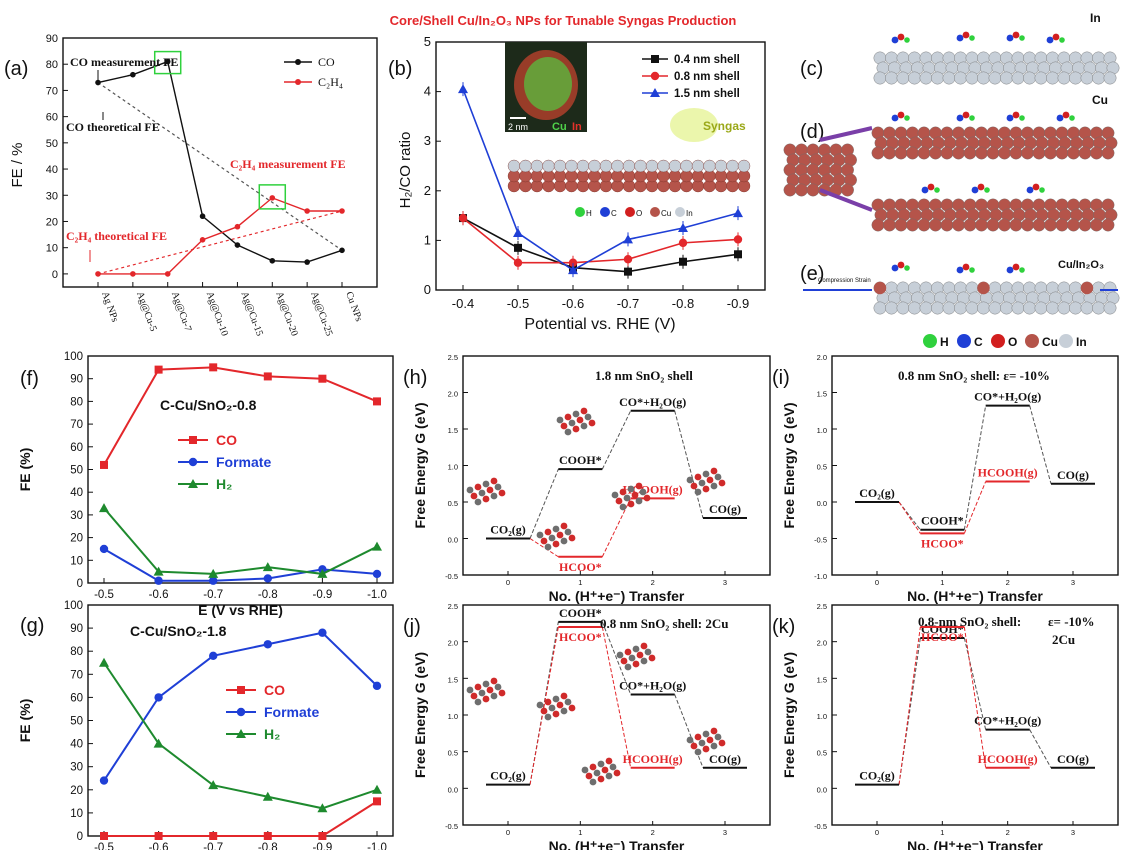 This screenshot has height=850, width=1126. What do you see at coordinates (291, 712) in the screenshot?
I see `legend-label: Formate` at bounding box center [291, 712].